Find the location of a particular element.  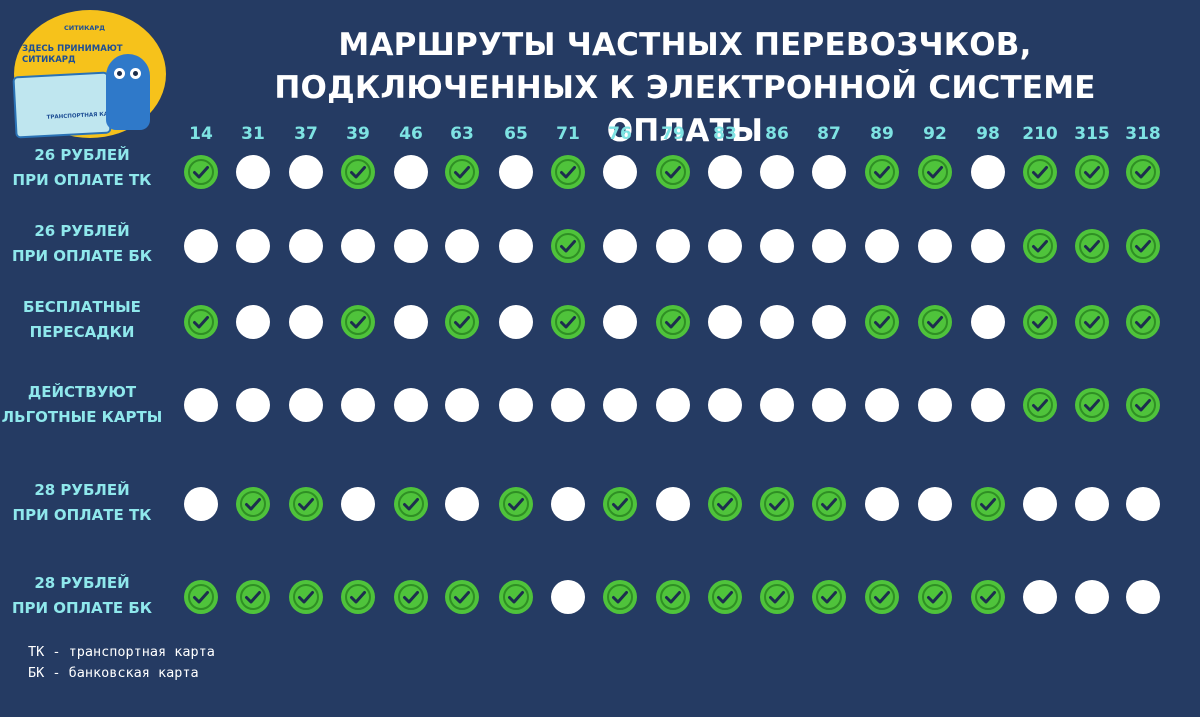

route-number-92: 92 is located at coordinates (935, 134).